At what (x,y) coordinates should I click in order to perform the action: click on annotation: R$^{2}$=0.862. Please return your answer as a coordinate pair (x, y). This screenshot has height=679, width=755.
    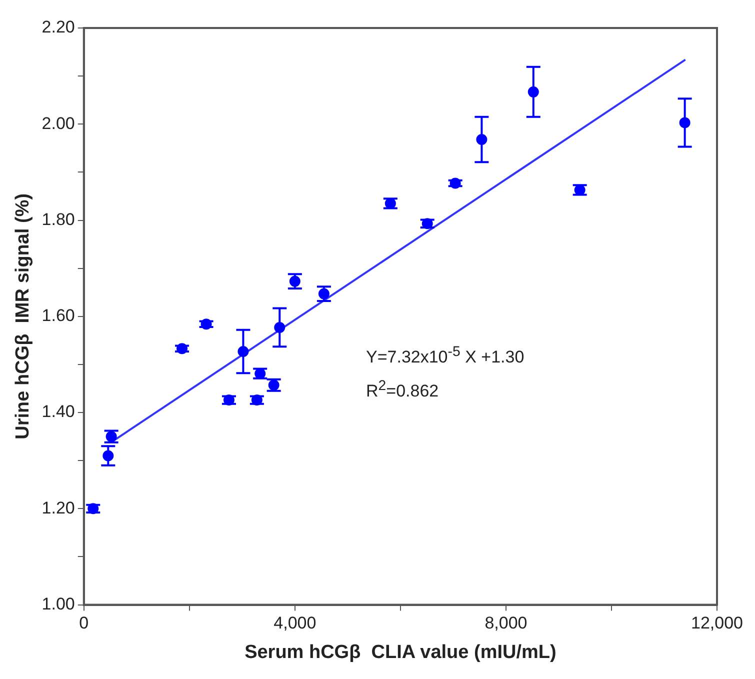
    Looking at the image, I should click on (402, 390).